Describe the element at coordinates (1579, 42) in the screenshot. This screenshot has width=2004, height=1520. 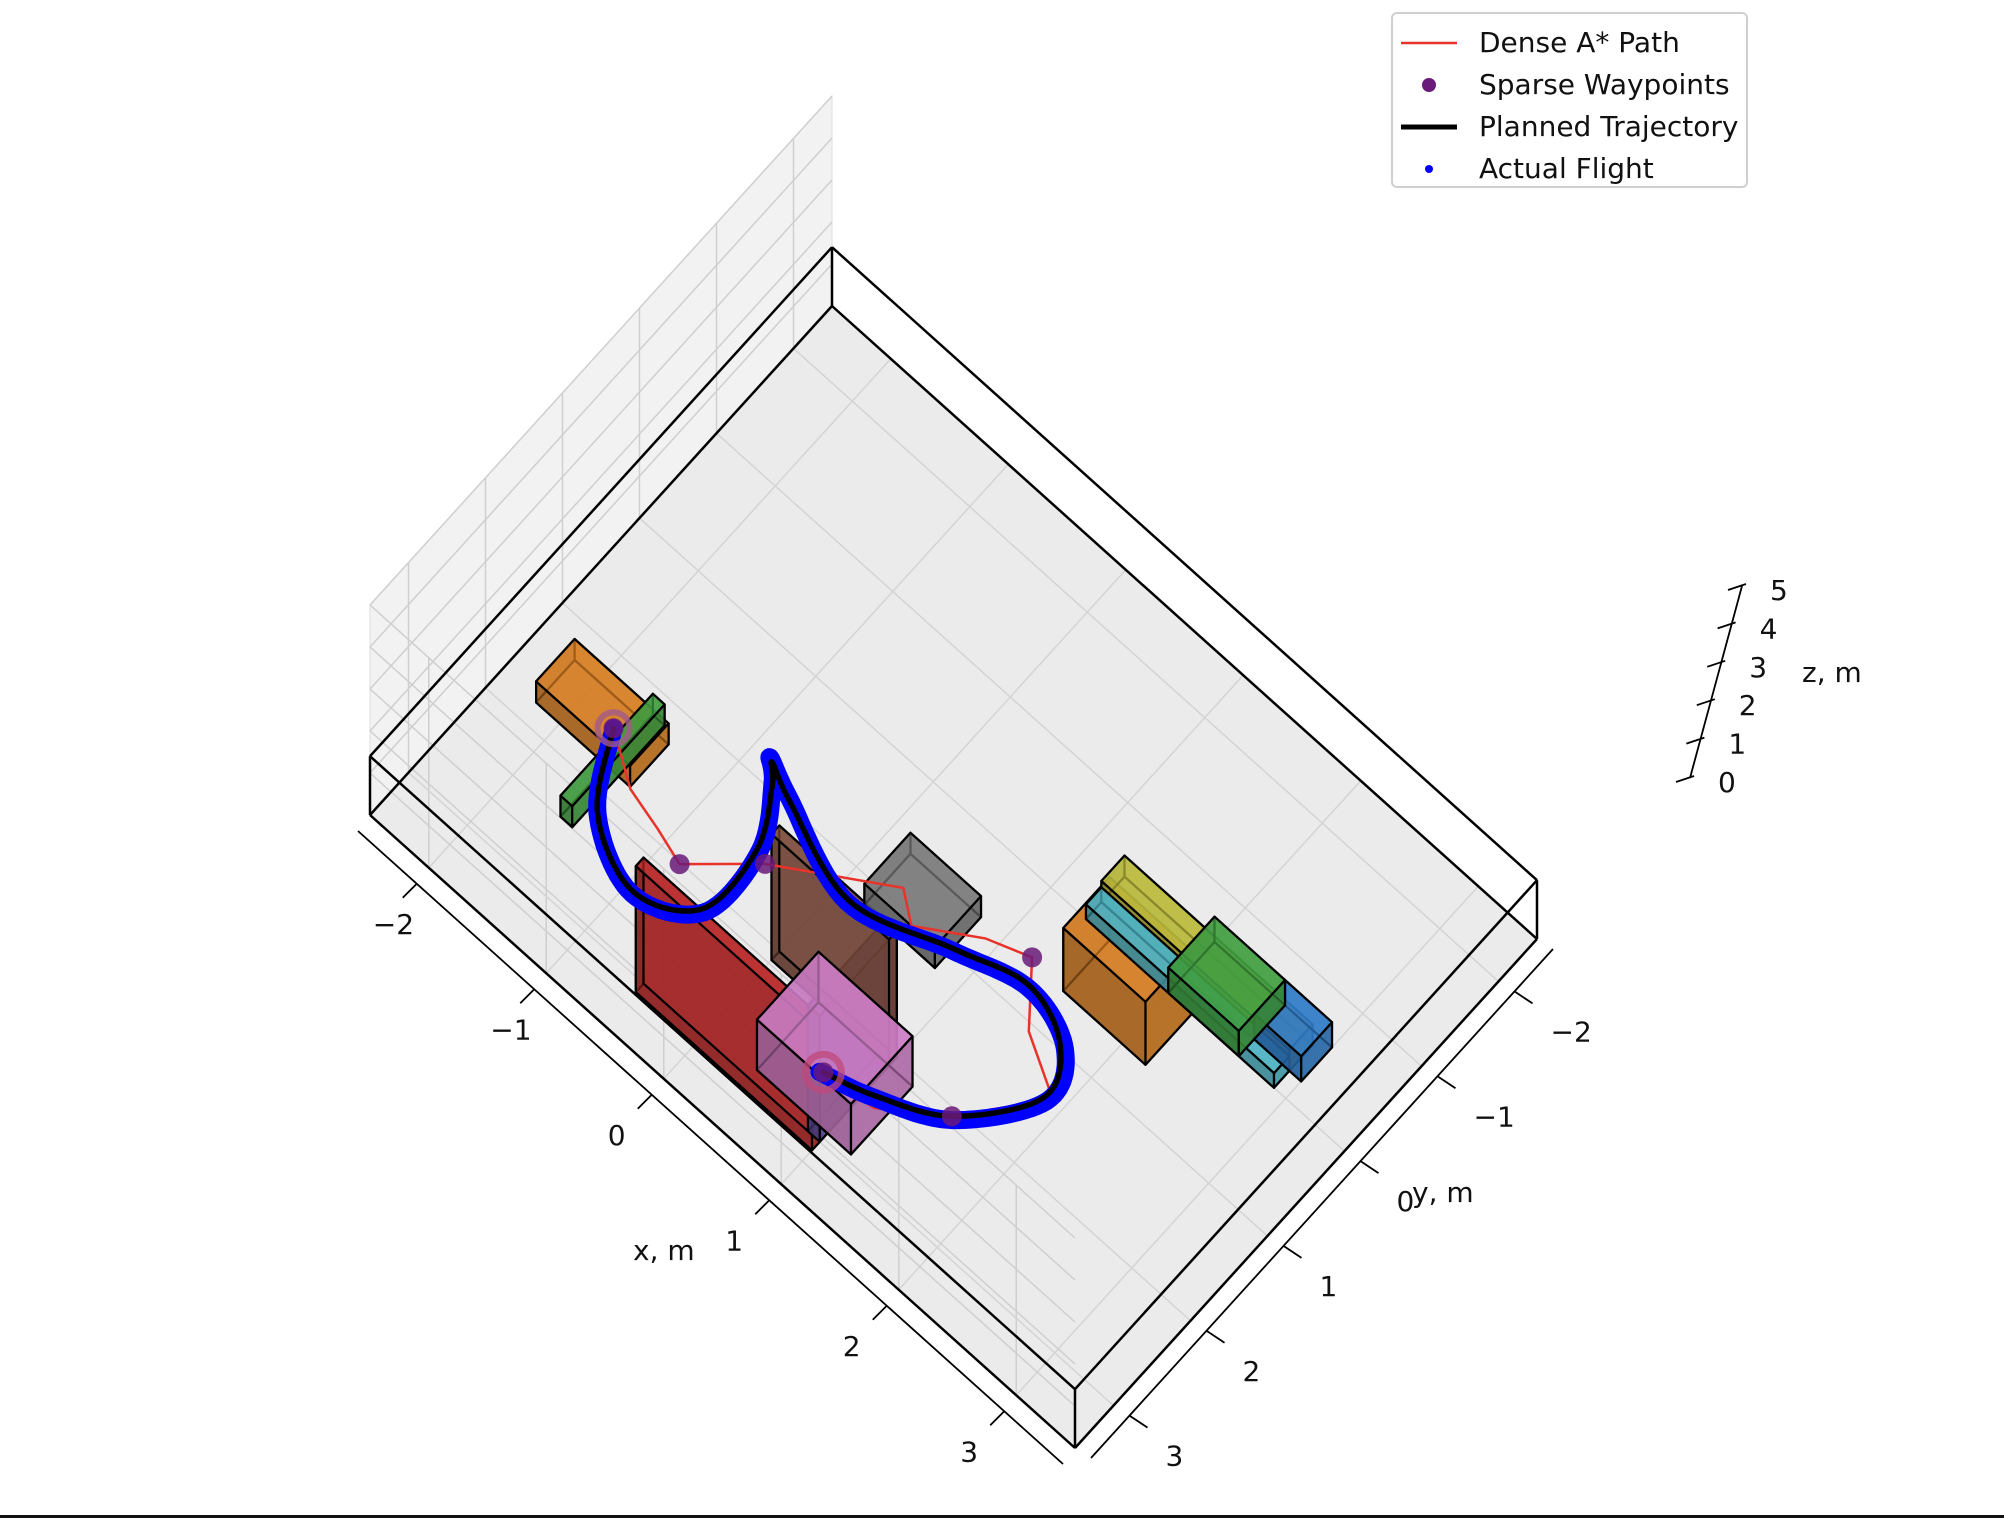
I see `legend-label: Dense A* Path` at that location.